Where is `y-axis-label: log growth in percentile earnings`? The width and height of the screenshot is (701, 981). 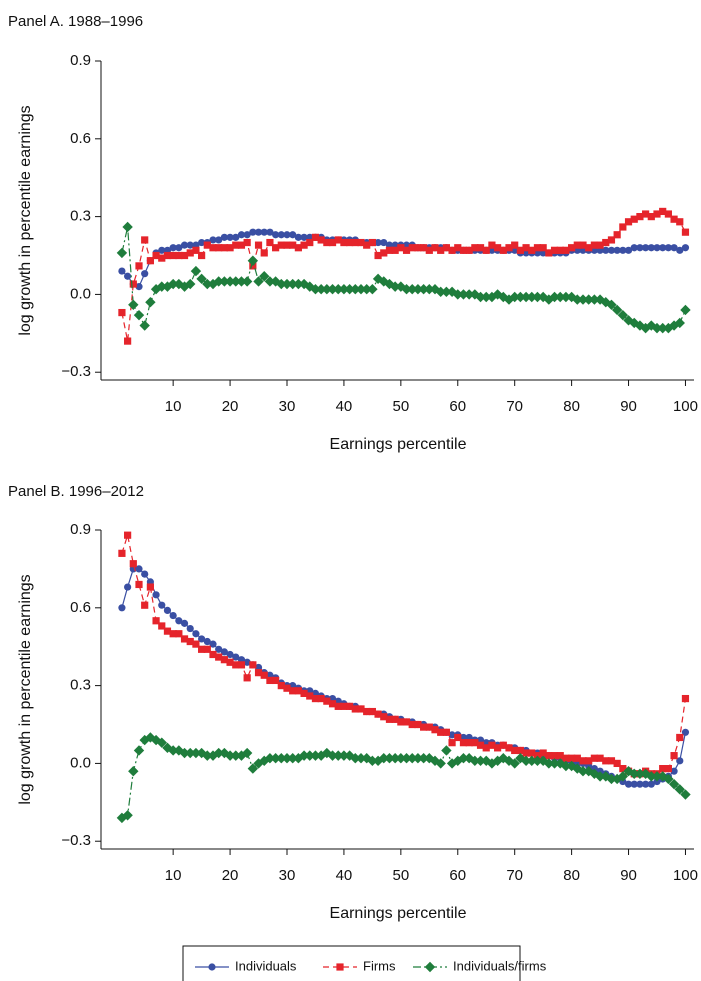 y-axis-label: log growth in percentile earnings is located at coordinates (25, 220).